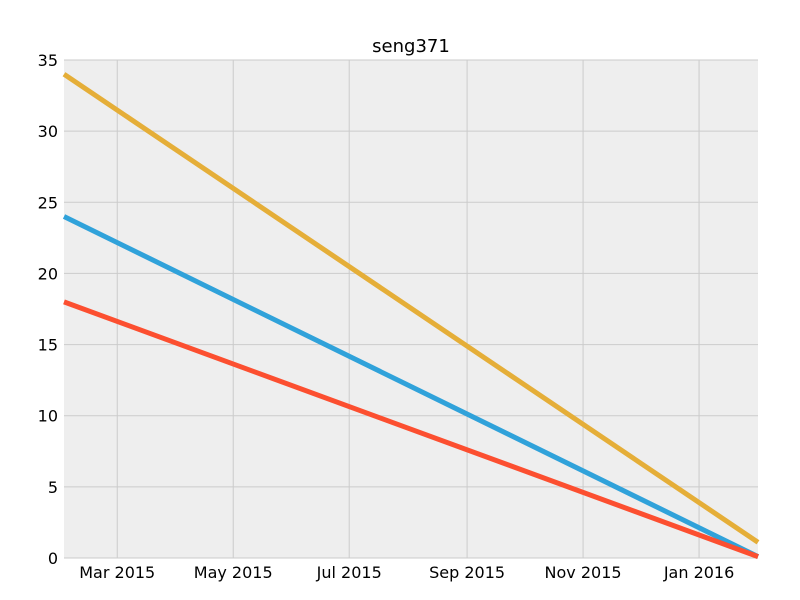  I want to click on y-tick-label: 10, so click(48, 416).